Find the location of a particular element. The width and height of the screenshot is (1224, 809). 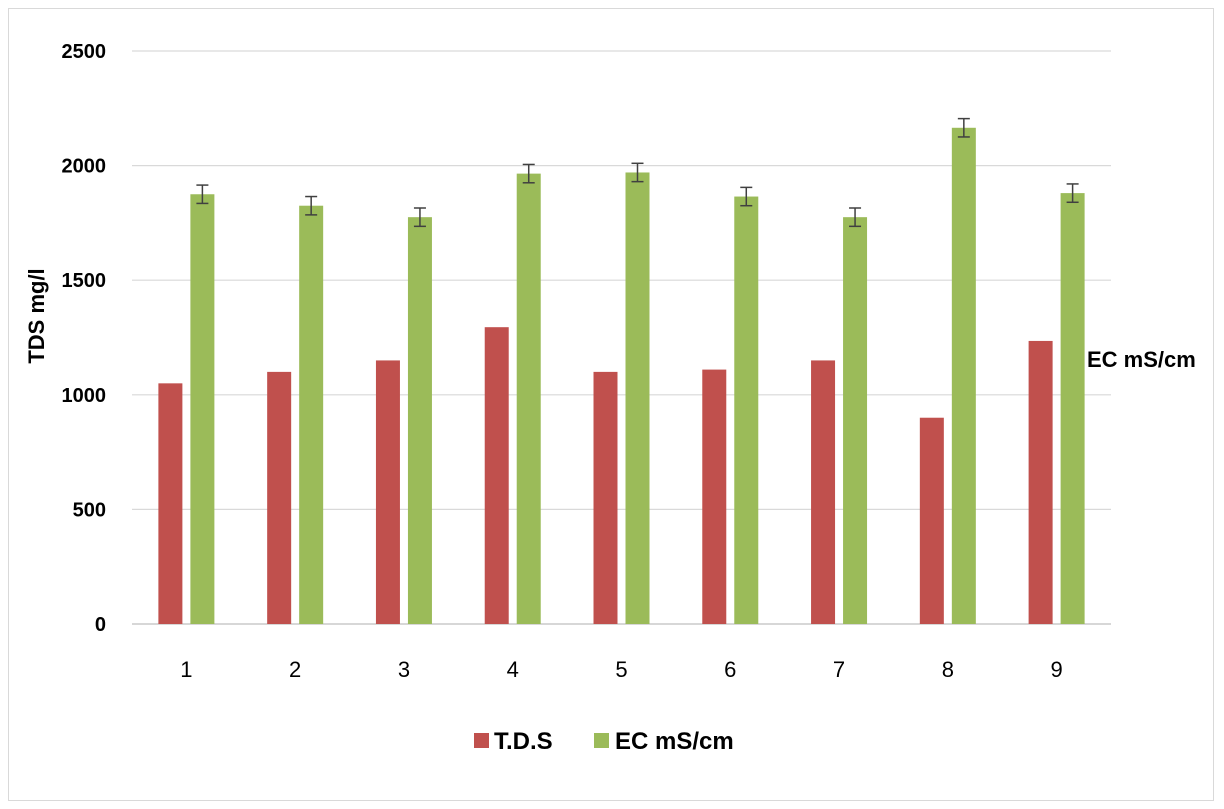

x-tick-label: 3 is located at coordinates (404, 669).